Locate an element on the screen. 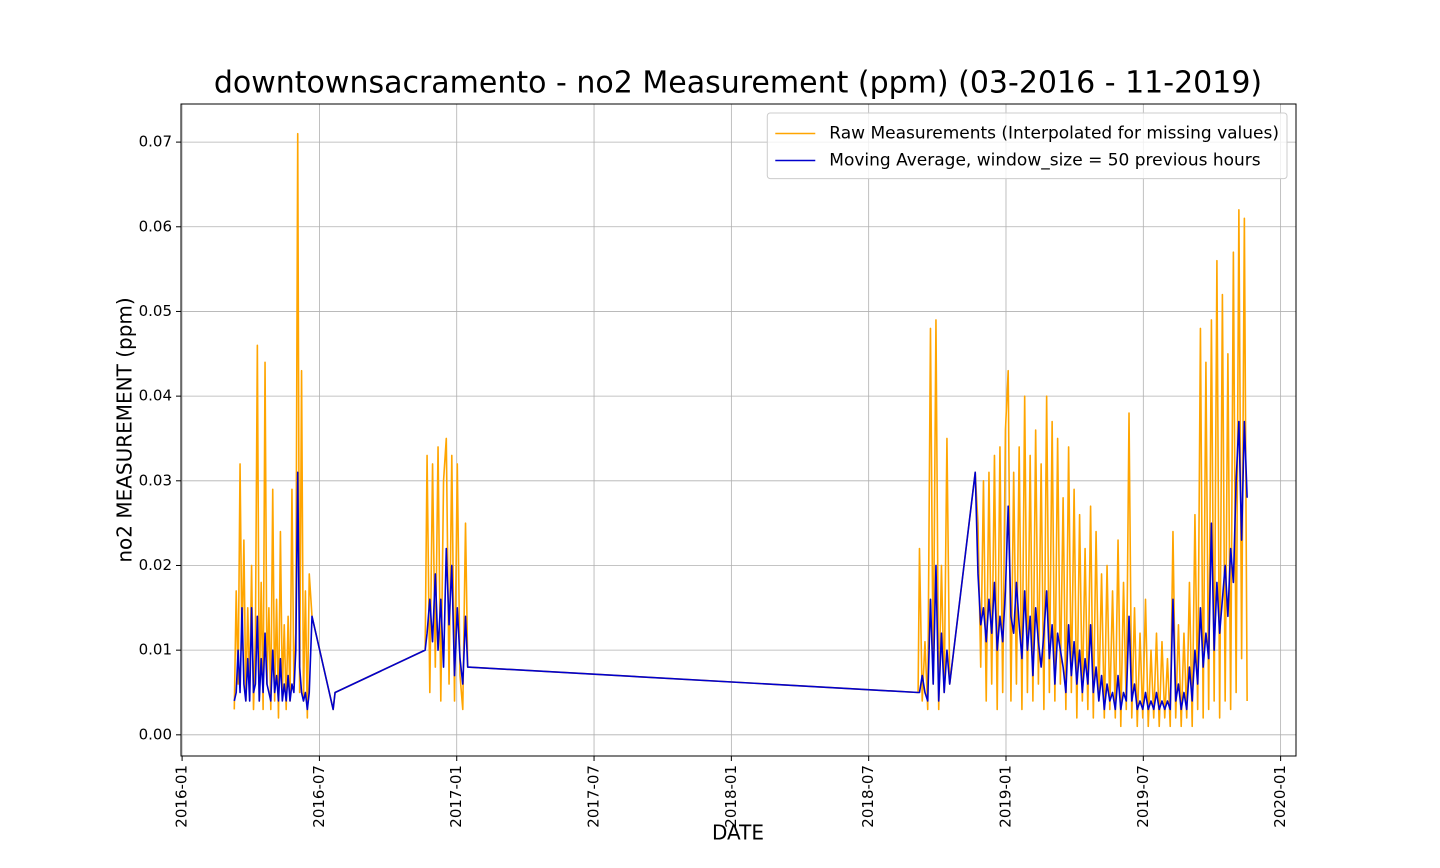 The height and width of the screenshot is (868, 1440). legend-box is located at coordinates (1027, 146).